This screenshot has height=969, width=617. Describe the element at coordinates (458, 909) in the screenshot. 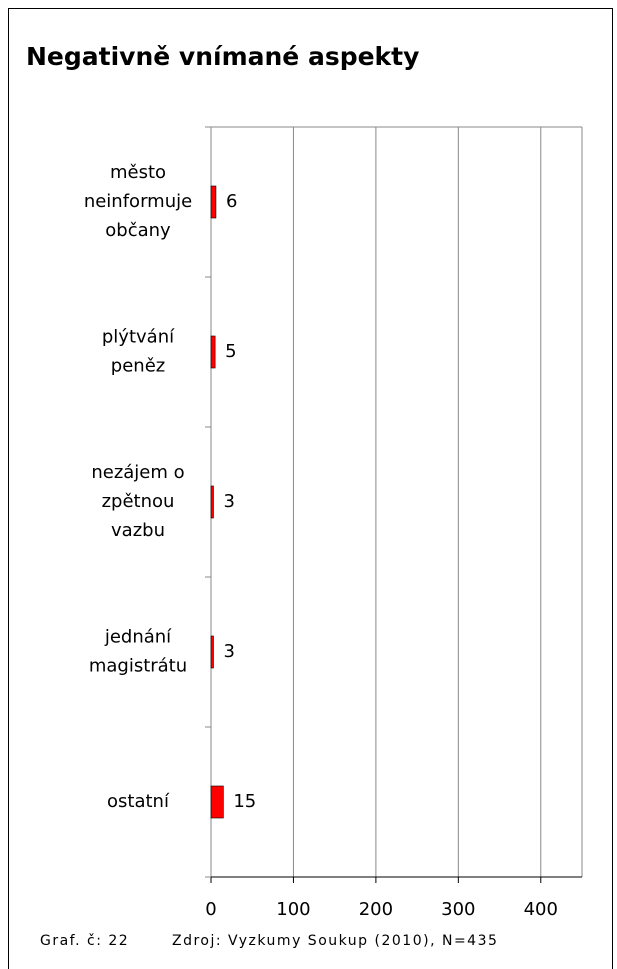

I see `x-tick-label: 300` at that location.